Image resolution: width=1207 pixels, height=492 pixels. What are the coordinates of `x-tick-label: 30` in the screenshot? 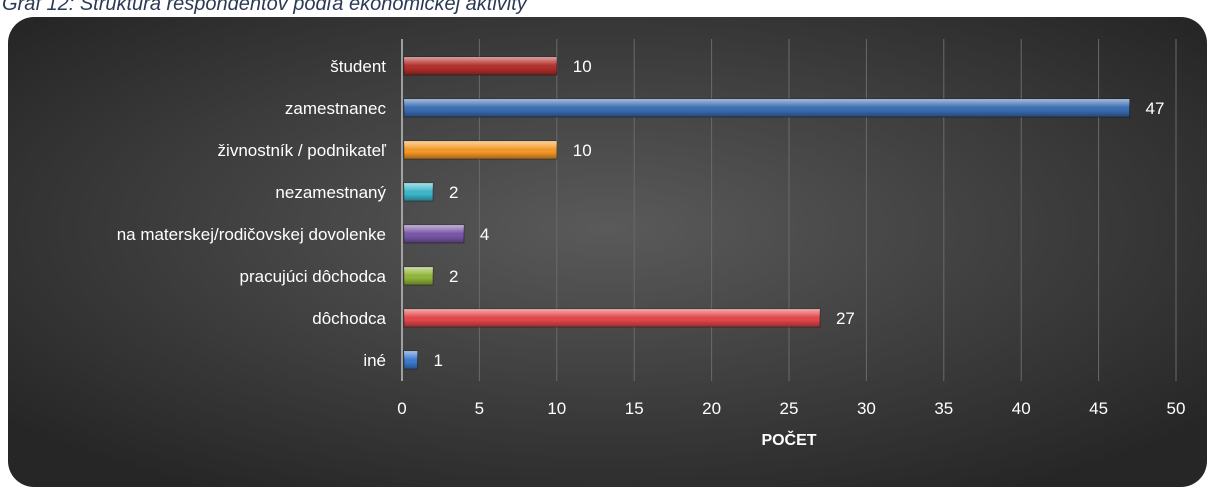 It's located at (866, 408).